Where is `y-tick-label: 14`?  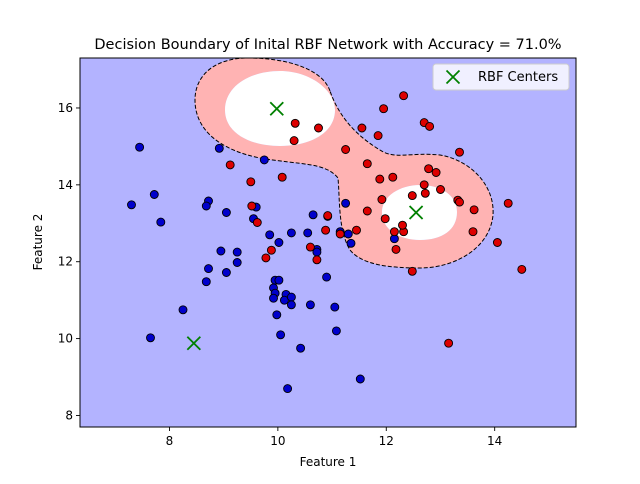 y-tick-label: 14 is located at coordinates (65, 185).